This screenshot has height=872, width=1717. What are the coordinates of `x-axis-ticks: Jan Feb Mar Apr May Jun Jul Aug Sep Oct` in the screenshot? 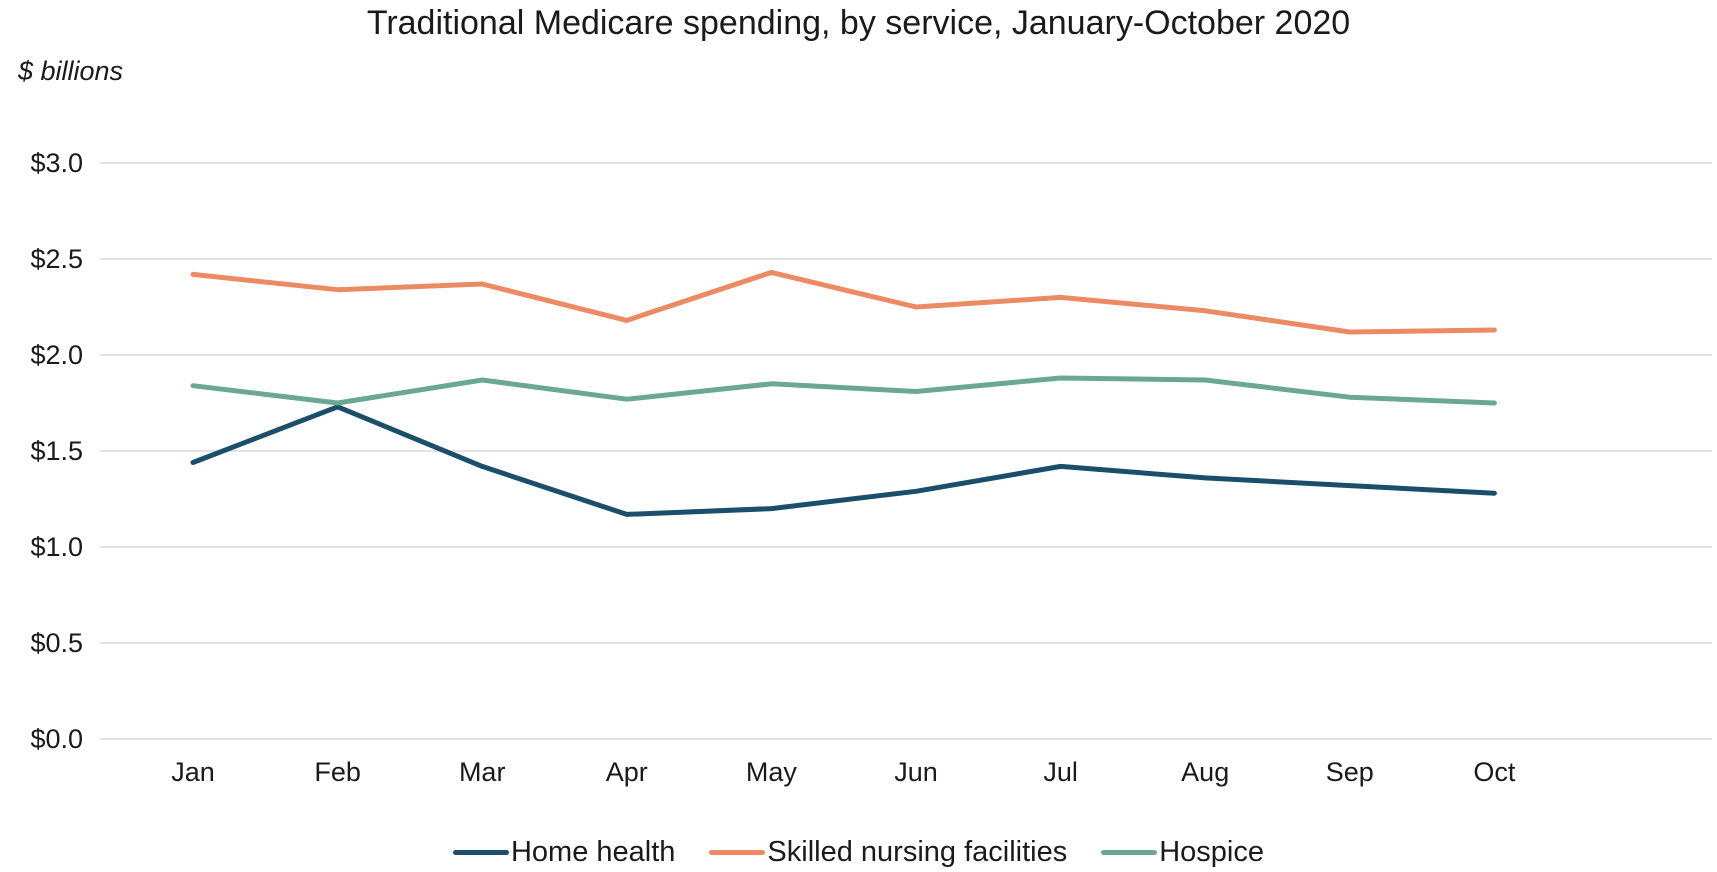 It's located at (843, 772).